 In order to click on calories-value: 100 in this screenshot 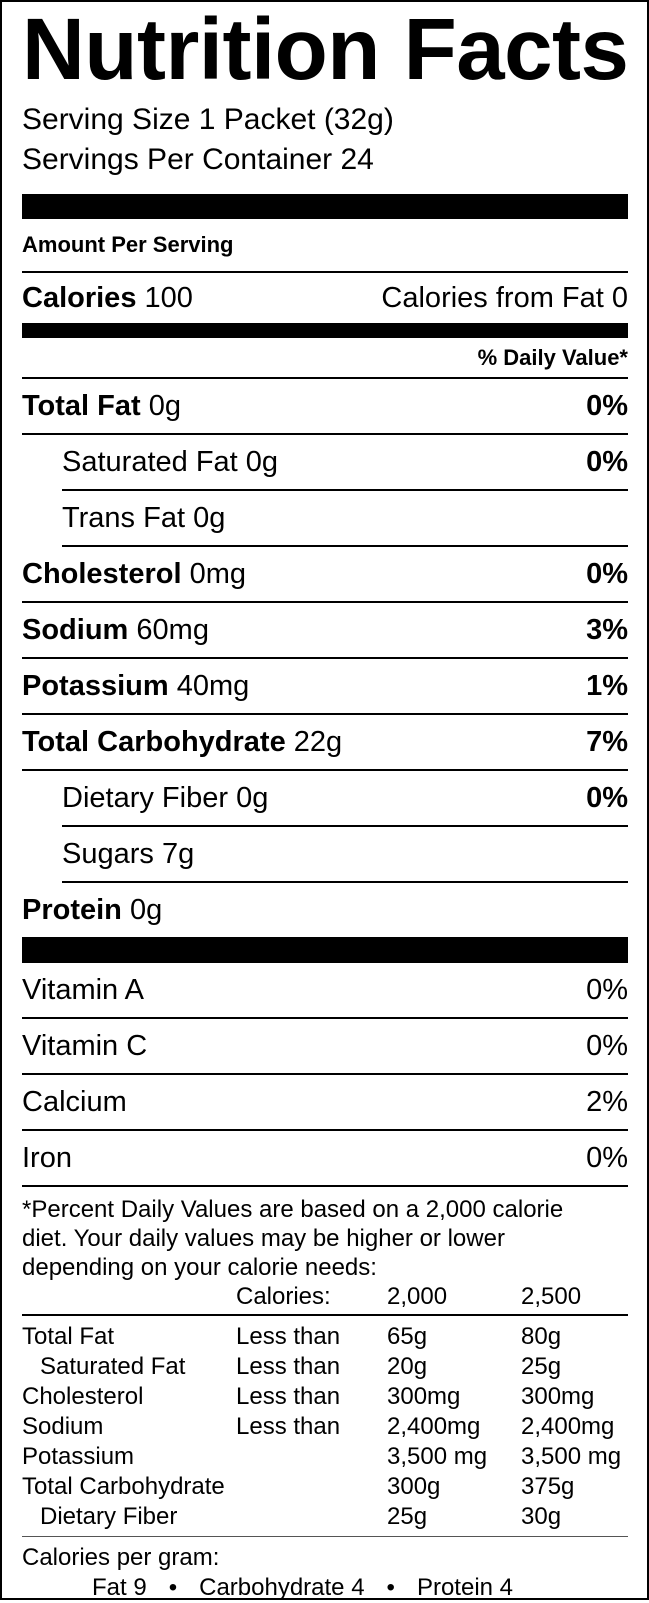, I will do `click(168, 297)`.